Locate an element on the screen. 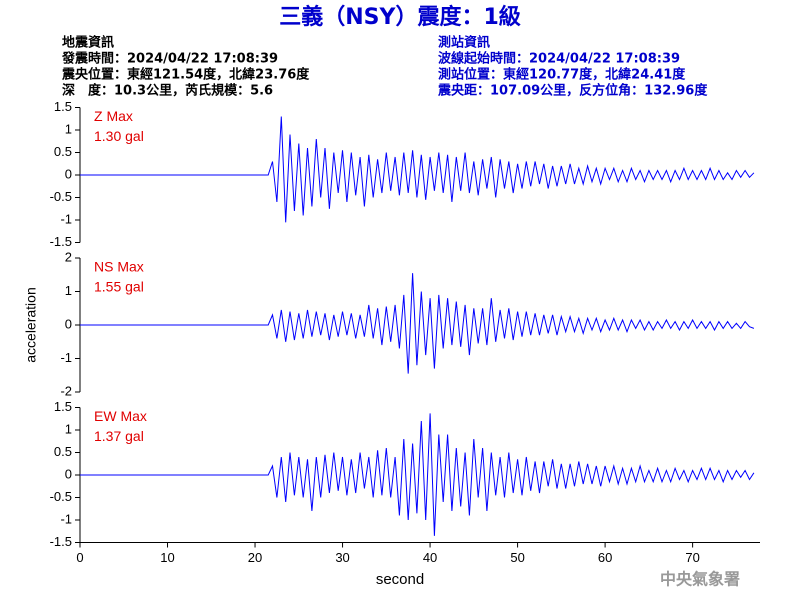 Image resolution: width=800 pixels, height=600 pixels. annotation: EW Max is located at coordinates (120, 416).